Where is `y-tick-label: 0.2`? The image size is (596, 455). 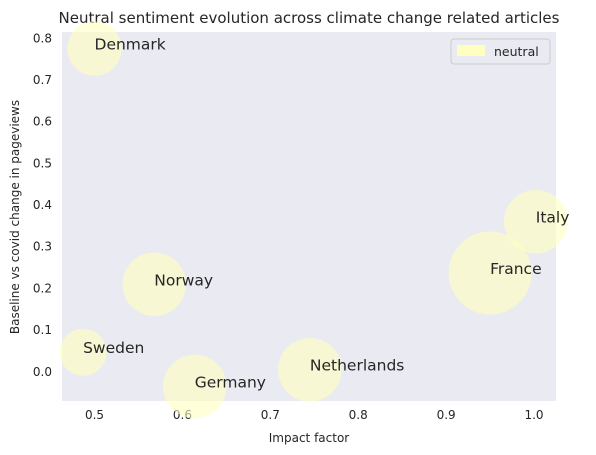
y-tick-label: 0.2 is located at coordinates (42, 288).